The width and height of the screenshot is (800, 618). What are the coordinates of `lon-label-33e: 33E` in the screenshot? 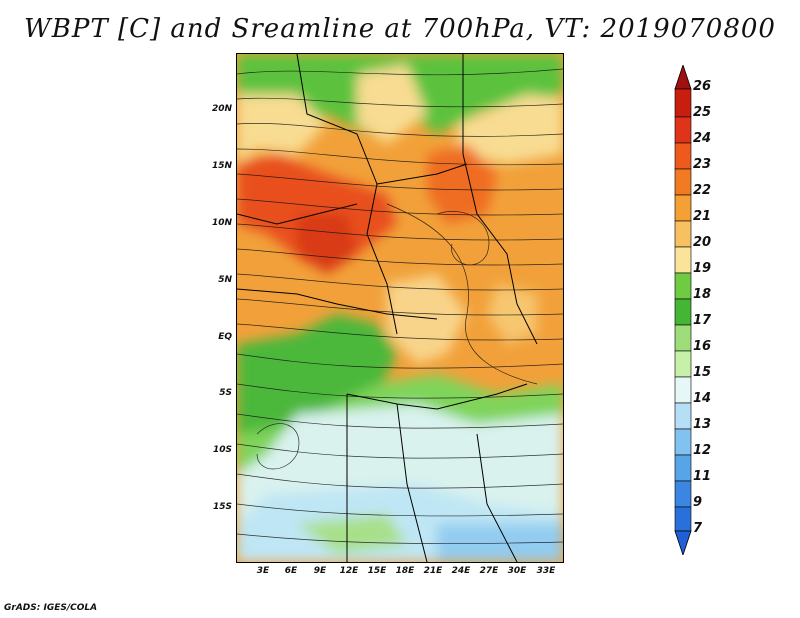 It's located at (546, 571).